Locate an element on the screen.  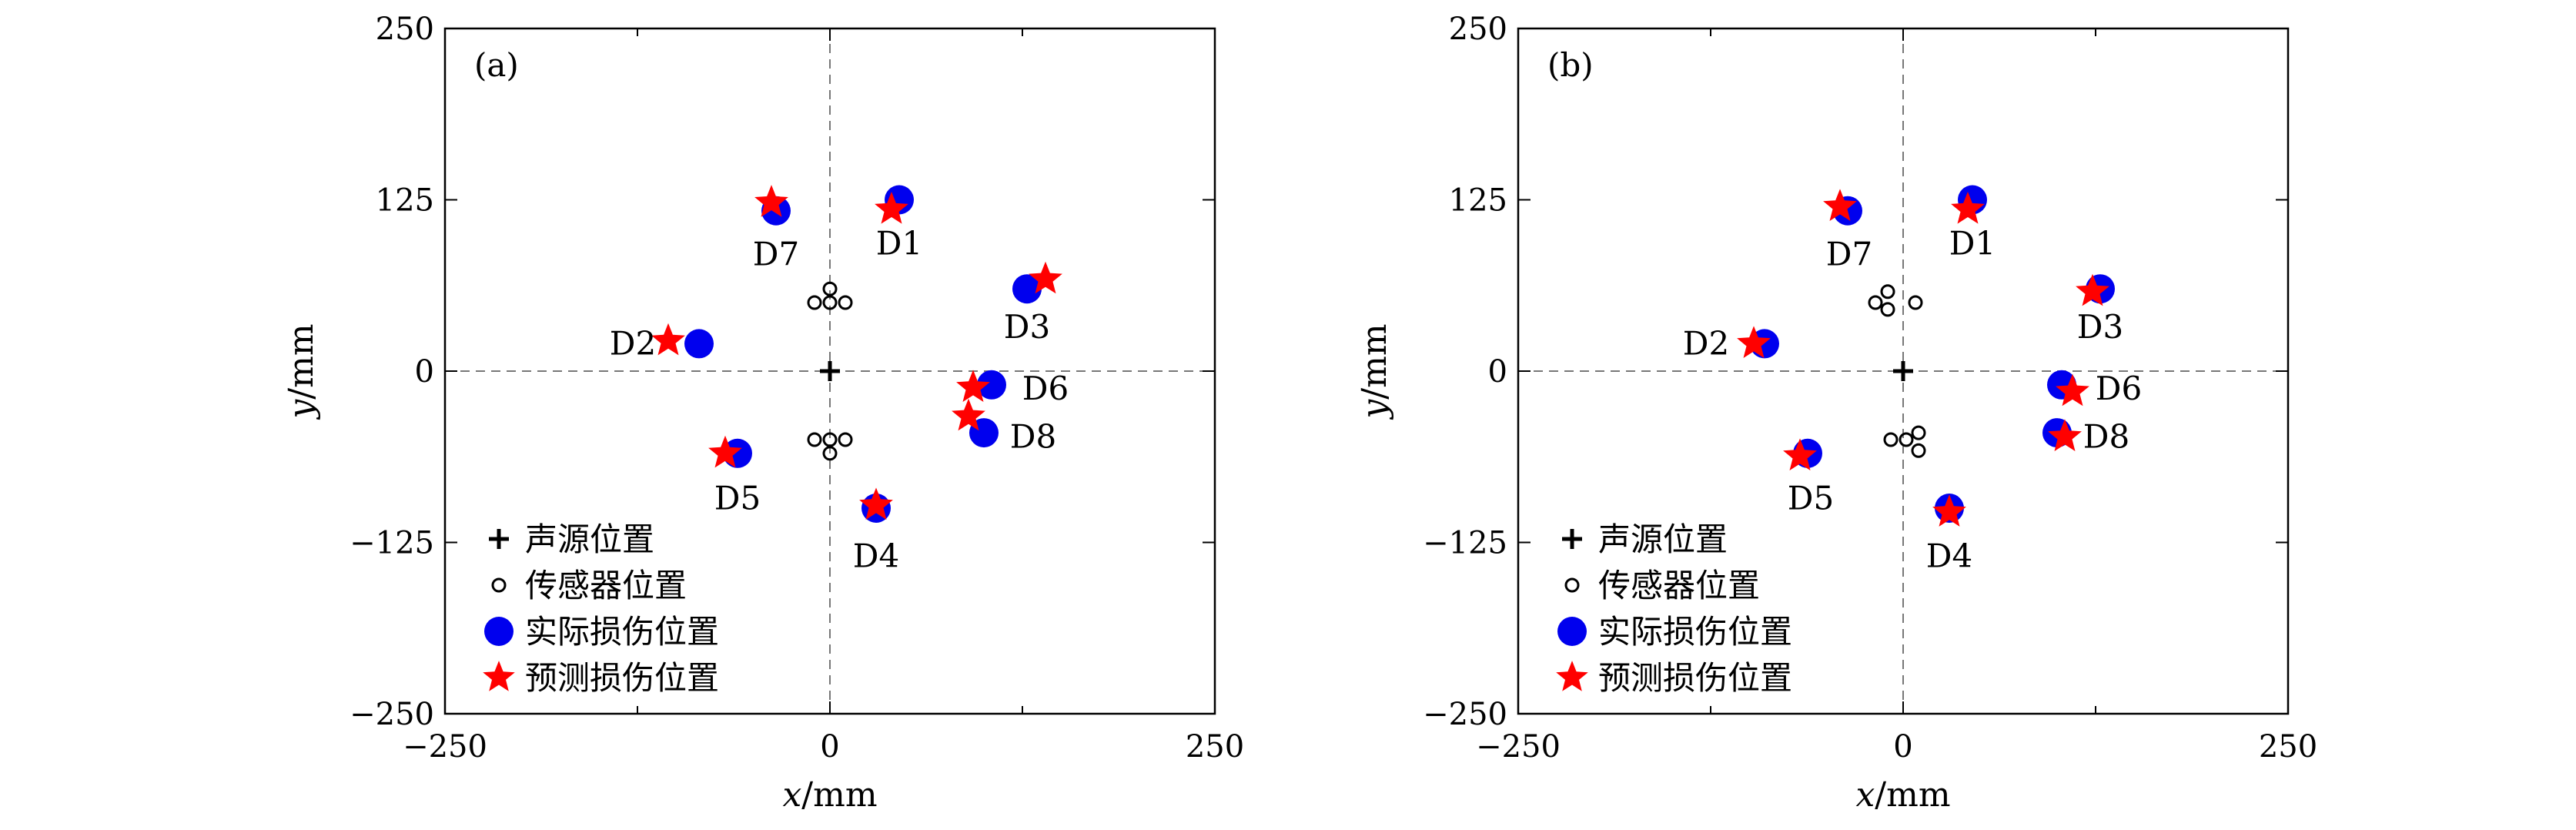
panel-a-legend-label-1: 传感器位置 is located at coordinates (606, 585).